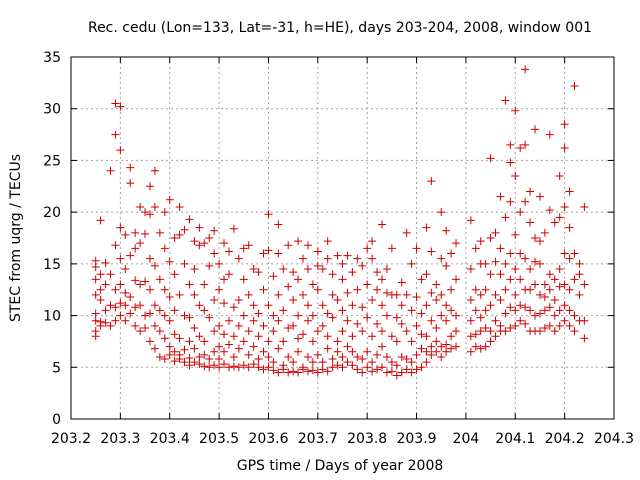 Image resolution: width=640 pixels, height=480 pixels. Describe the element at coordinates (52, 317) in the screenshot. I see `y-tick-label: 10` at that location.